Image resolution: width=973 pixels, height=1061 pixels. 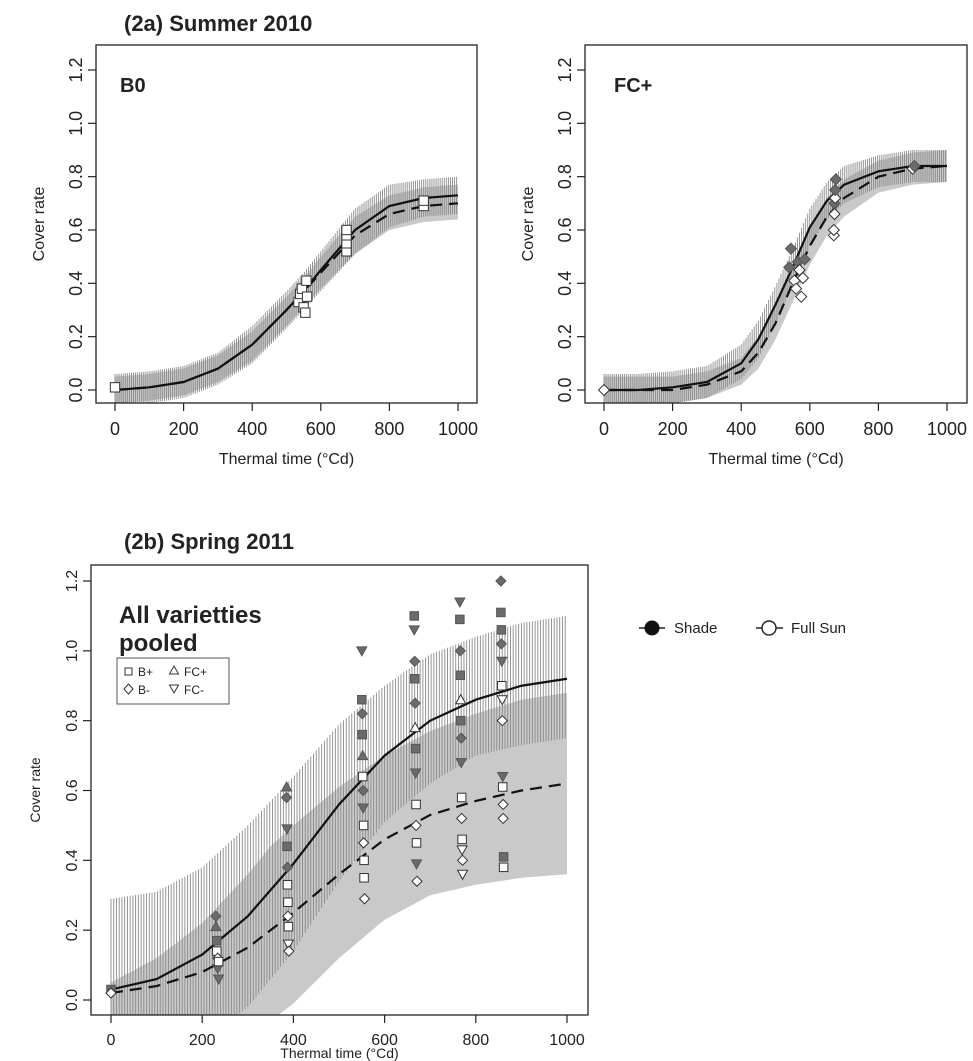 What do you see at coordinates (565, 389) in the screenshot?
I see `y-tick-label: 0.0` at bounding box center [565, 389].